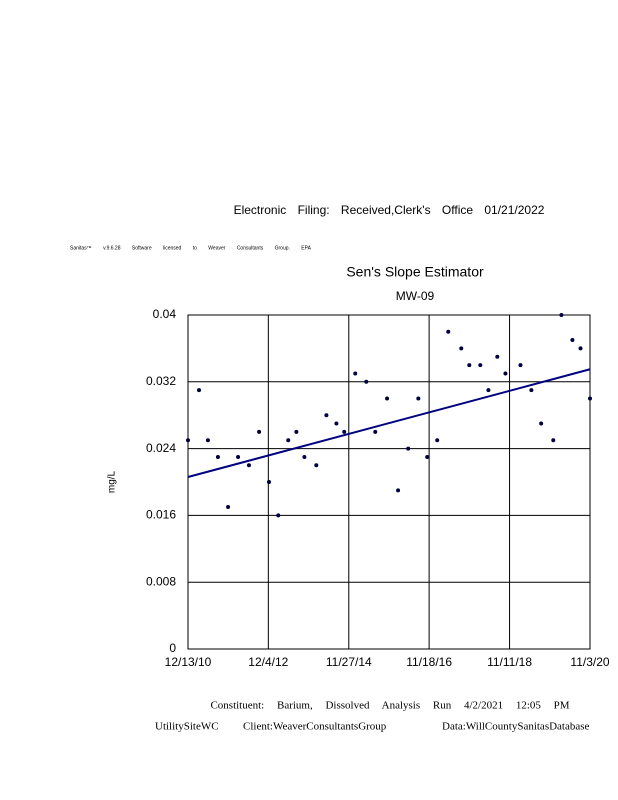 Image resolution: width=618 pixels, height=800 pixels. Describe the element at coordinates (187, 727) in the screenshot. I see `site-note: UtilitySiteWC` at that location.